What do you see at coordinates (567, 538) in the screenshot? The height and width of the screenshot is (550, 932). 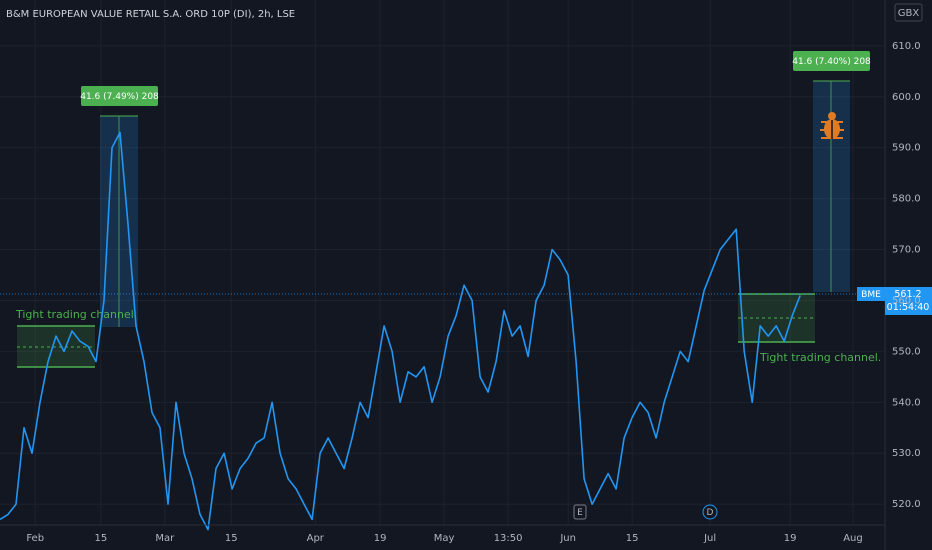 I see `x-tick-label: Jun` at bounding box center [567, 538].